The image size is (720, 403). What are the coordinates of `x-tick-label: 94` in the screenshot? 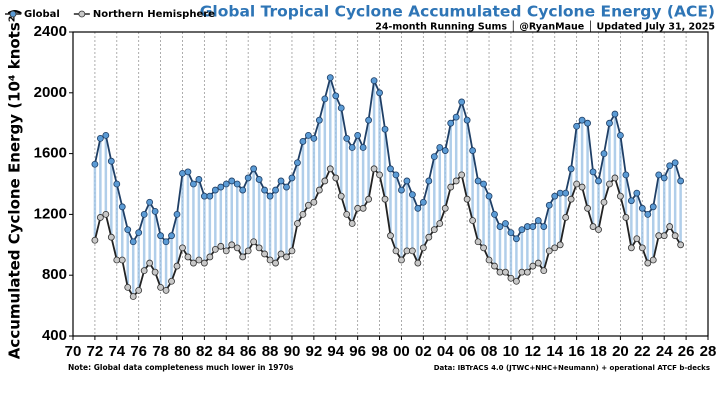 It's located at (335, 351).